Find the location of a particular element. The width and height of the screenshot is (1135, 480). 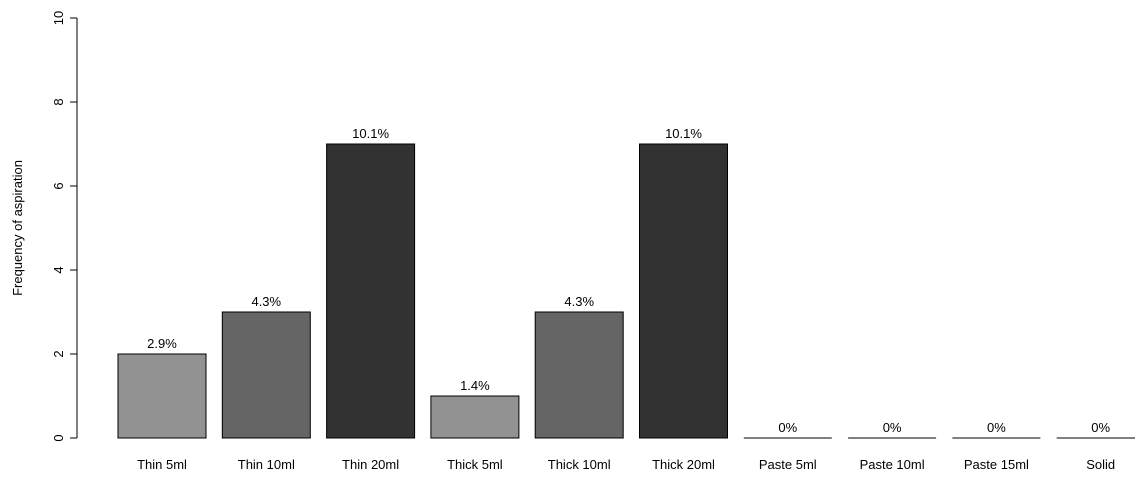

y-tick-label: 0 is located at coordinates (58, 437).